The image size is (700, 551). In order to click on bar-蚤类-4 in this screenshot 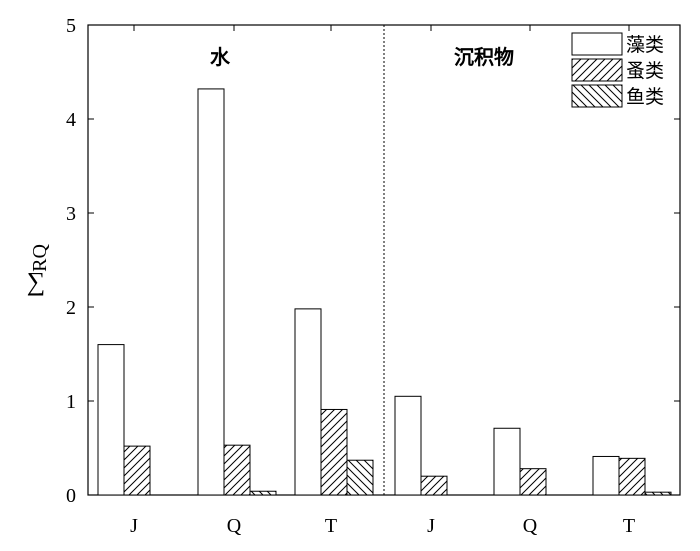, I will do `click(533, 482)`.